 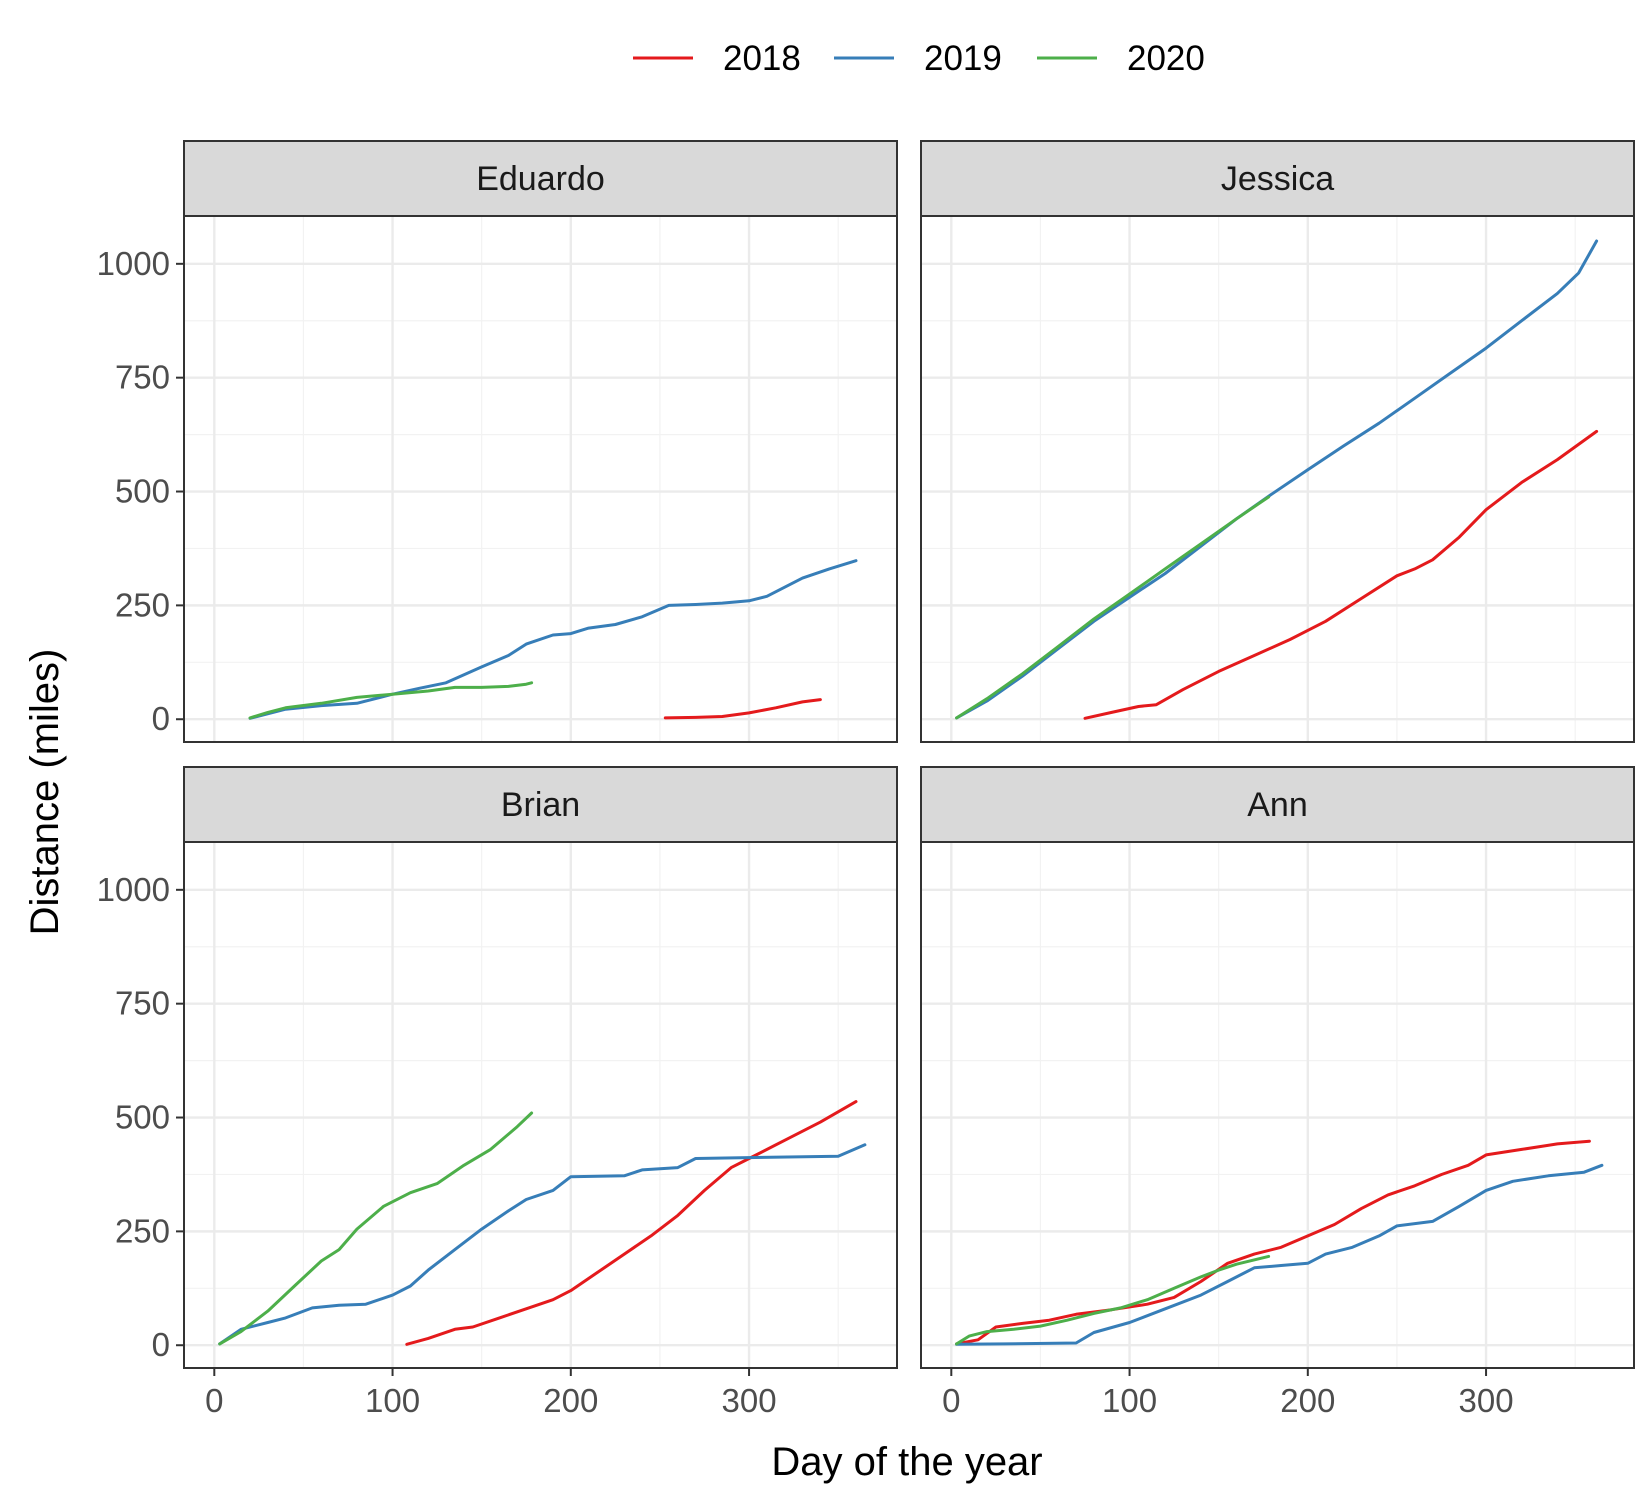 What do you see at coordinates (45, 792) in the screenshot?
I see `y-axis-title: Distance (miles)` at bounding box center [45, 792].